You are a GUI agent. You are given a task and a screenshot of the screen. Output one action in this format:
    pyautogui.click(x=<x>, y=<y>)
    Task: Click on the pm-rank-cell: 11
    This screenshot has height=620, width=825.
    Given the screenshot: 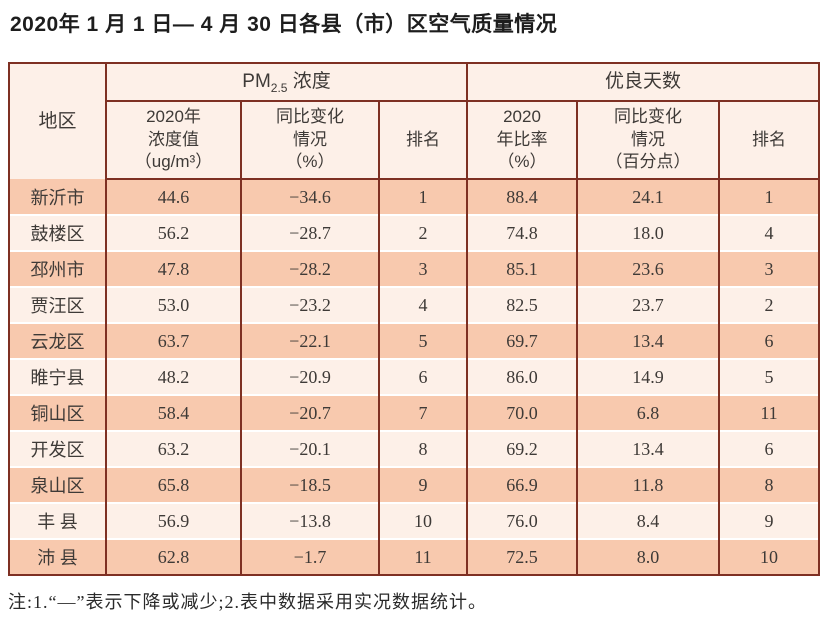 What is the action you would take?
    pyautogui.click(x=423, y=556)
    